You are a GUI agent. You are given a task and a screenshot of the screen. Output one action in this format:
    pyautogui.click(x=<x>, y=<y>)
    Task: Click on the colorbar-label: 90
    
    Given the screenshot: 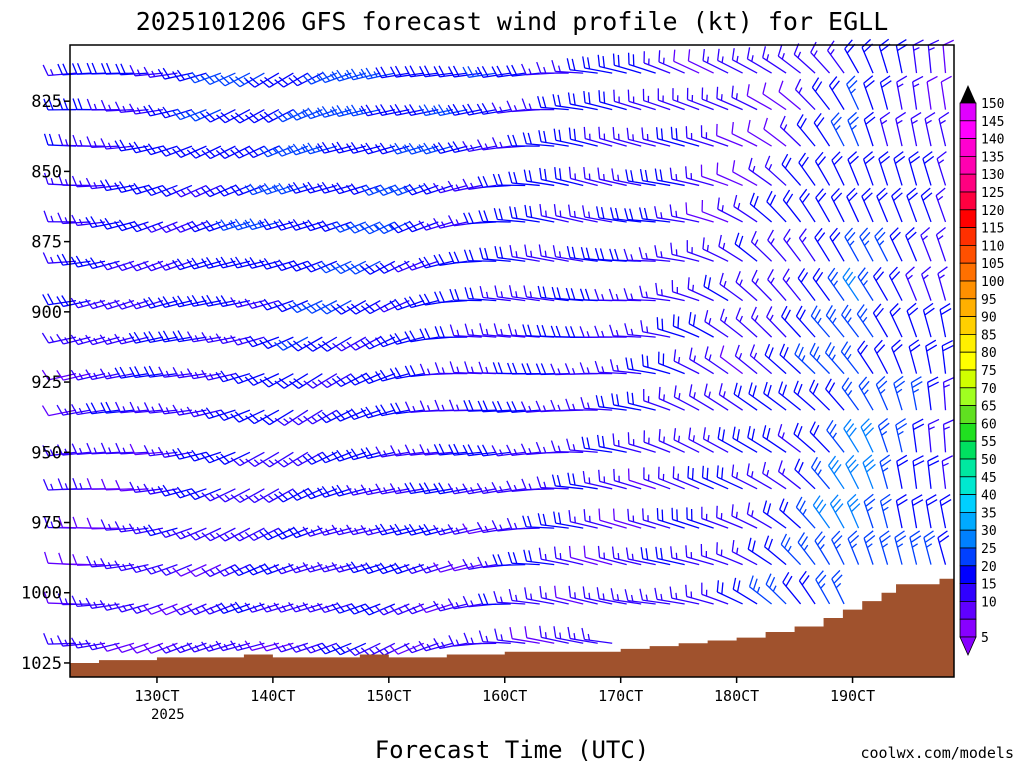 What is the action you would take?
    pyautogui.click(x=989, y=318)
    